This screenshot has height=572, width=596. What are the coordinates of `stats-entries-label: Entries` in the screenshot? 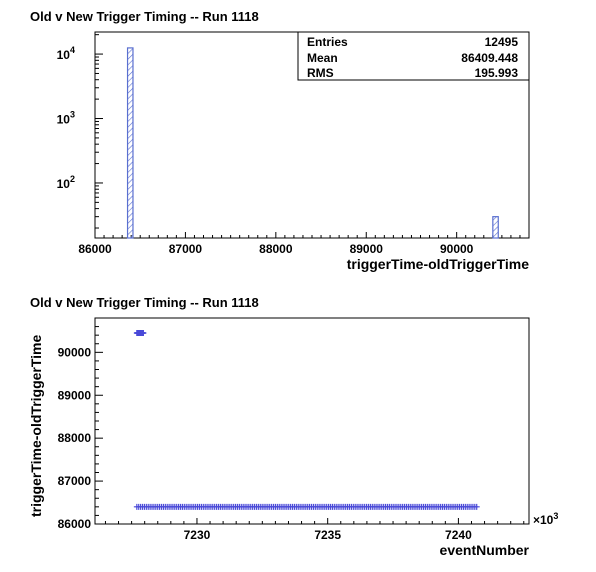 It's located at (327, 42).